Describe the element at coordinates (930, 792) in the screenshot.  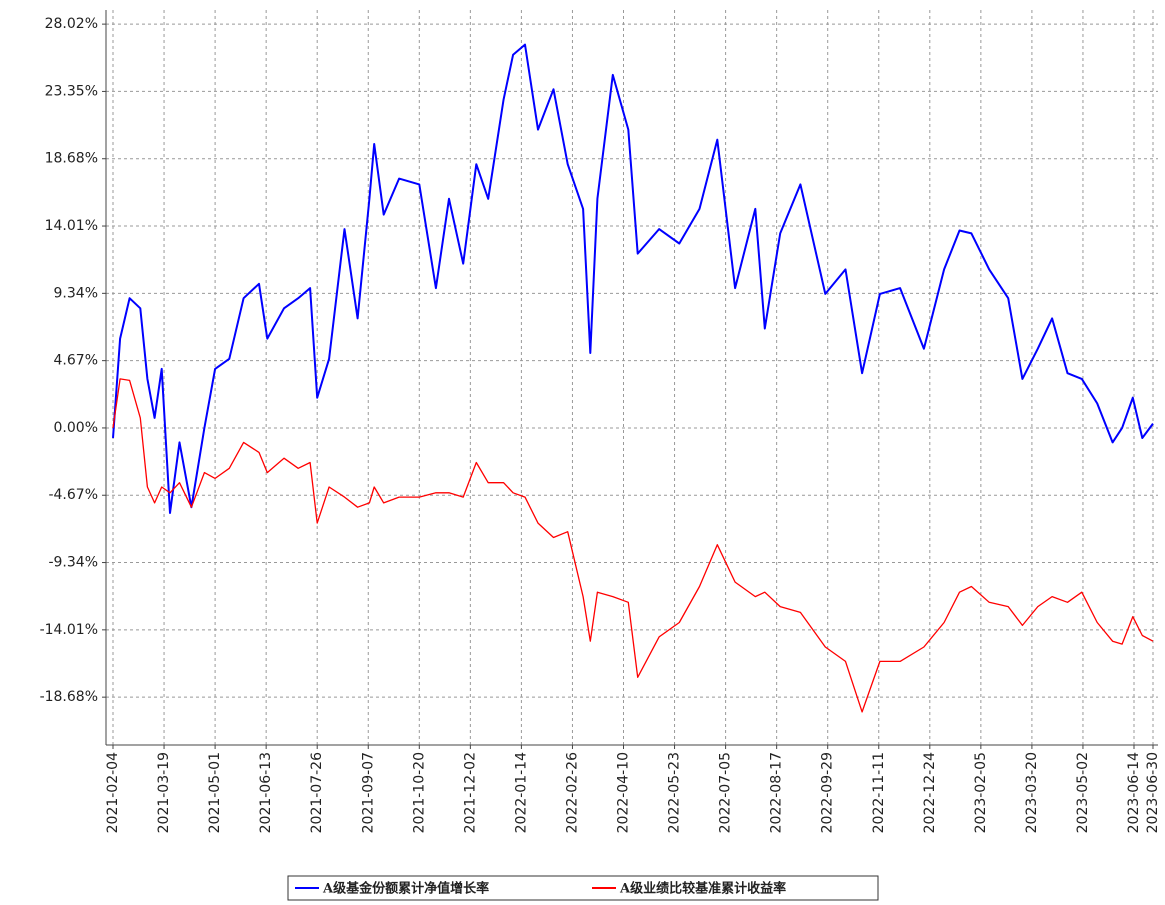
I see `x-tick-label: 2022-12-24` at that location.